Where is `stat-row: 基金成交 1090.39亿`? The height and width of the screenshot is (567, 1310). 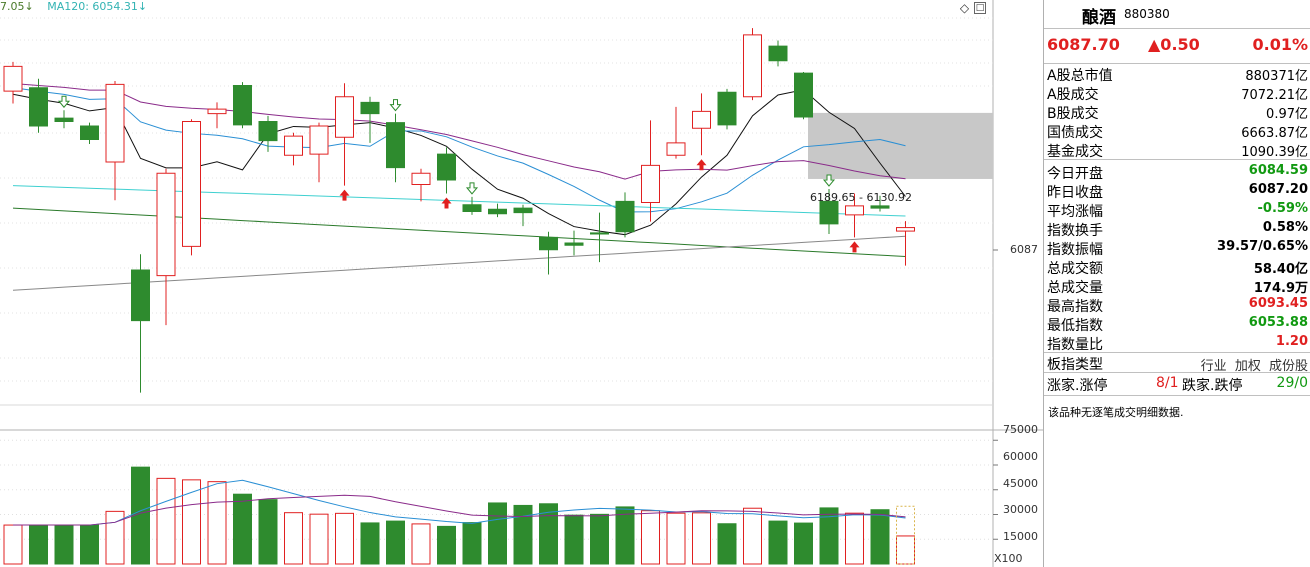 stat-row: 基金成交 1090.39亿 is located at coordinates (1177, 150).